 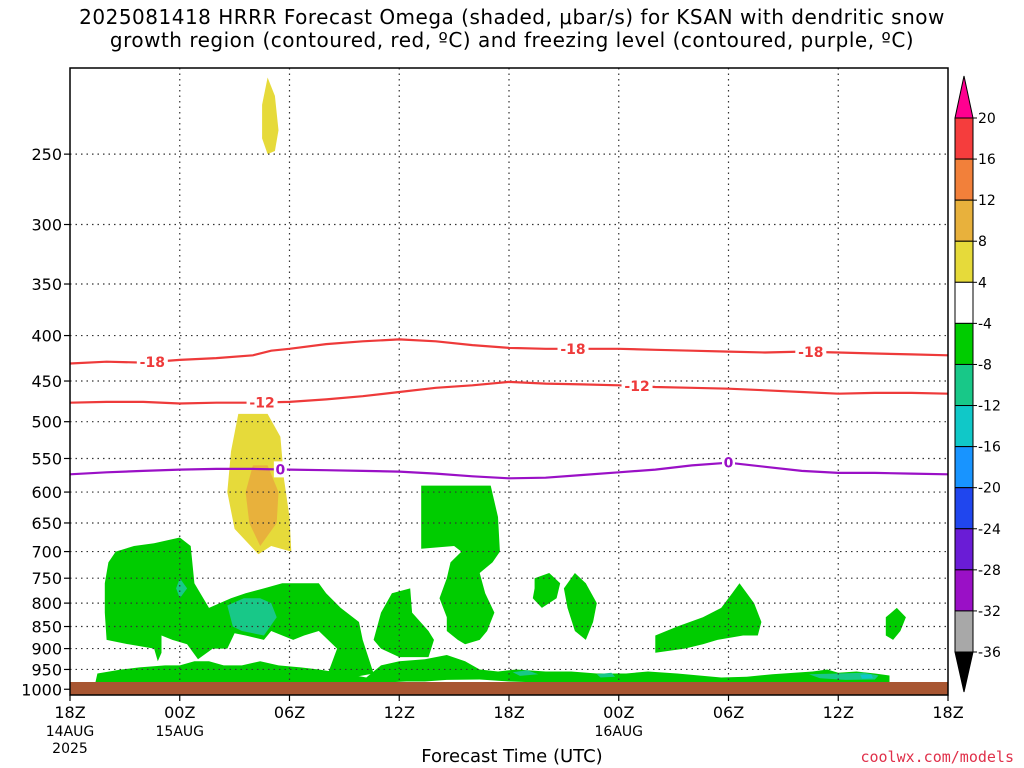 What do you see at coordinates (46, 523) in the screenshot?
I see `y-tick-label-650: 650` at bounding box center [46, 523].